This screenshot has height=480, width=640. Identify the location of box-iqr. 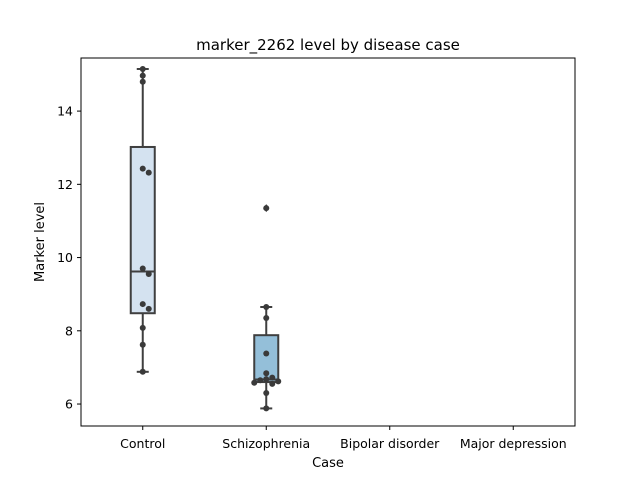
(266, 359).